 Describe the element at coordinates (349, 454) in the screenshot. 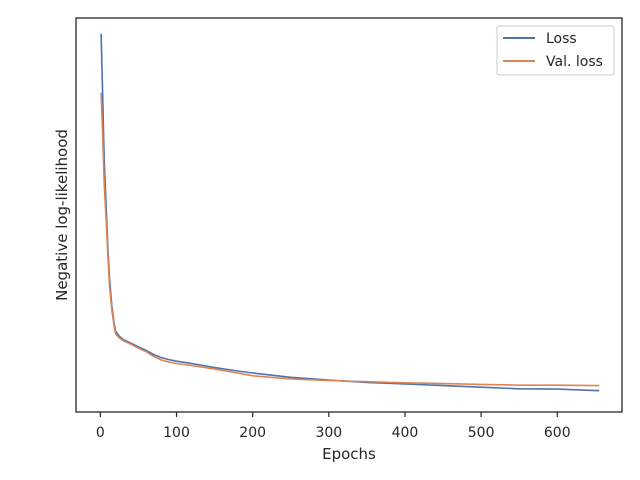

I see `x-axis-label: Epochs` at that location.